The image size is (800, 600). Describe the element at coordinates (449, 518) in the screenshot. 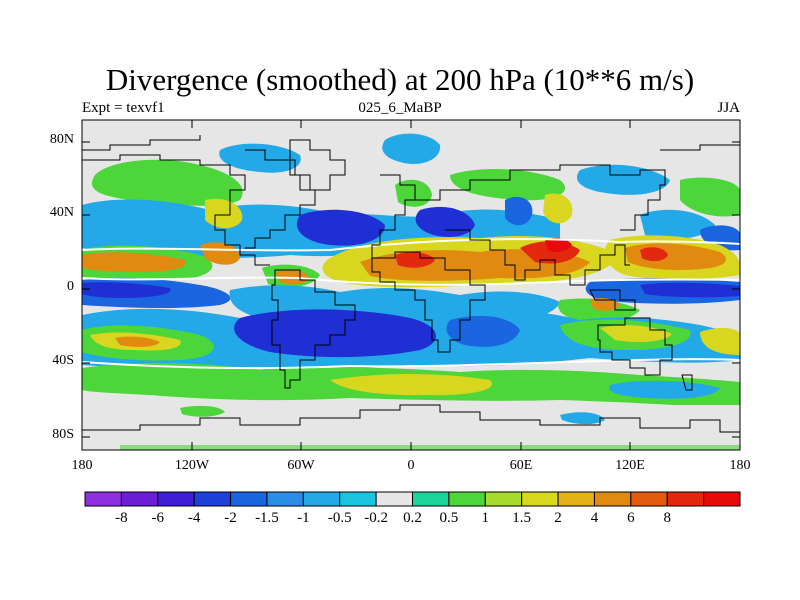

I see `colorbar-label: 0.5` at that location.